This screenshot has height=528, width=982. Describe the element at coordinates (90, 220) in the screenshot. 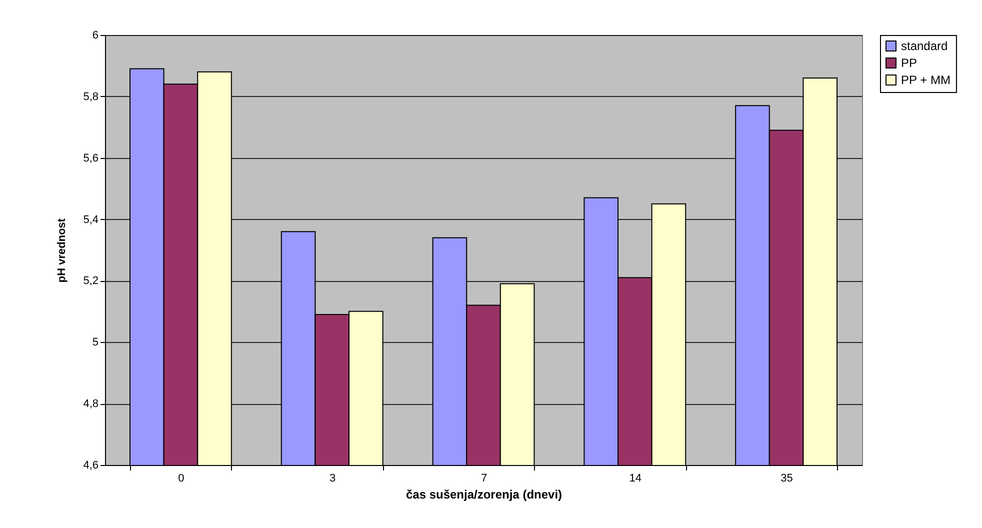

I see `y-tick-label: 5,4` at that location.